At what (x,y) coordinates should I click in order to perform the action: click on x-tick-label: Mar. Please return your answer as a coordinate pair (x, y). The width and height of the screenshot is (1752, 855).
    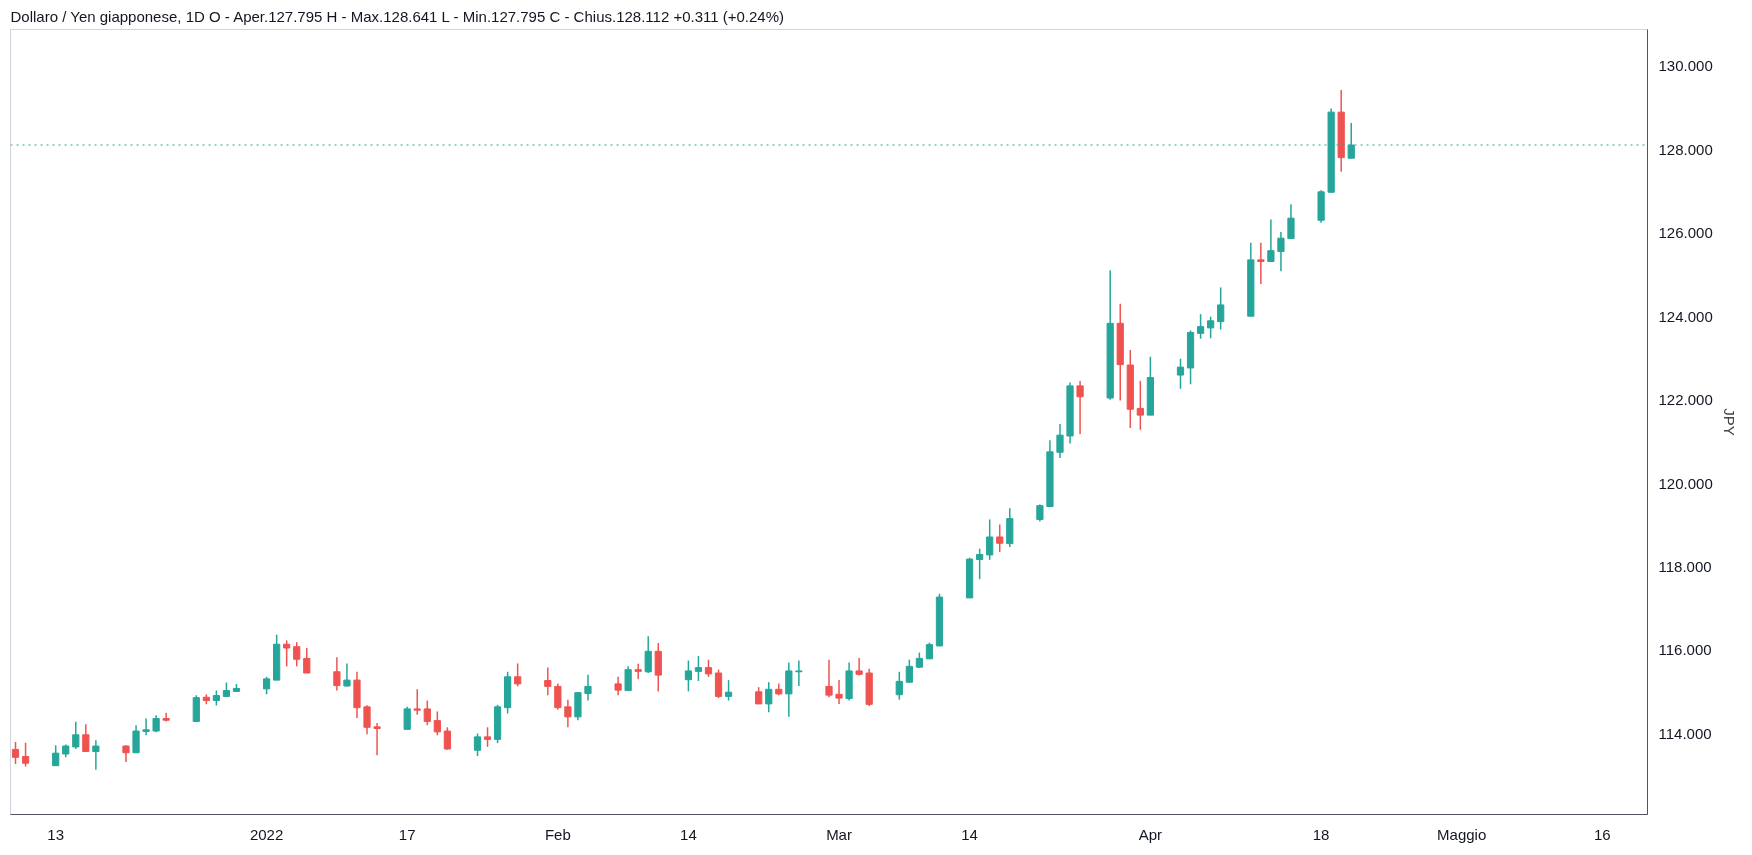
    Looking at the image, I should click on (839, 834).